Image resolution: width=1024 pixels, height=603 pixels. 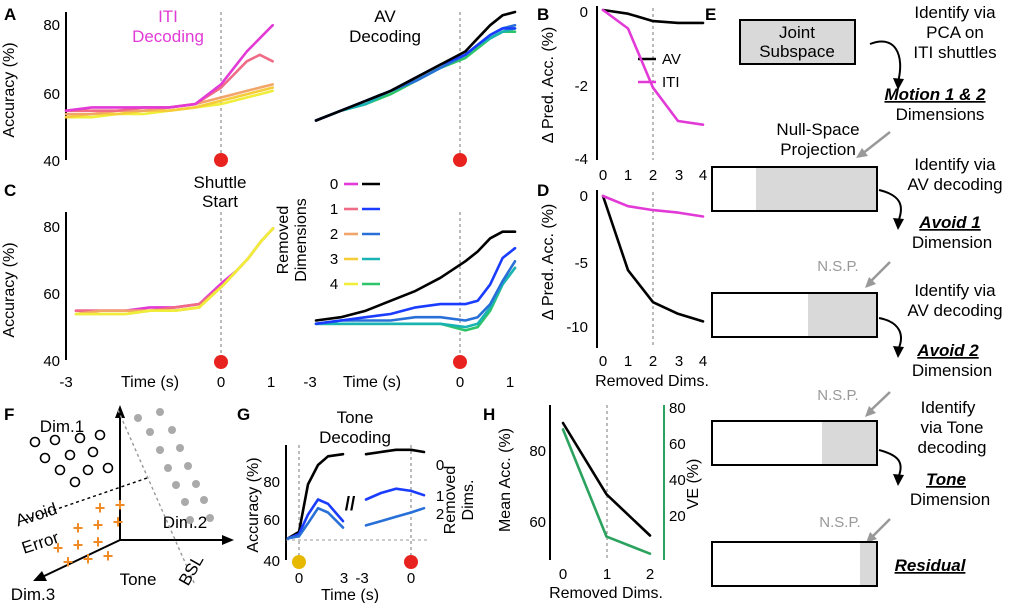 What do you see at coordinates (36, 514) in the screenshot?
I see `label-avoid: Avoid` at bounding box center [36, 514].